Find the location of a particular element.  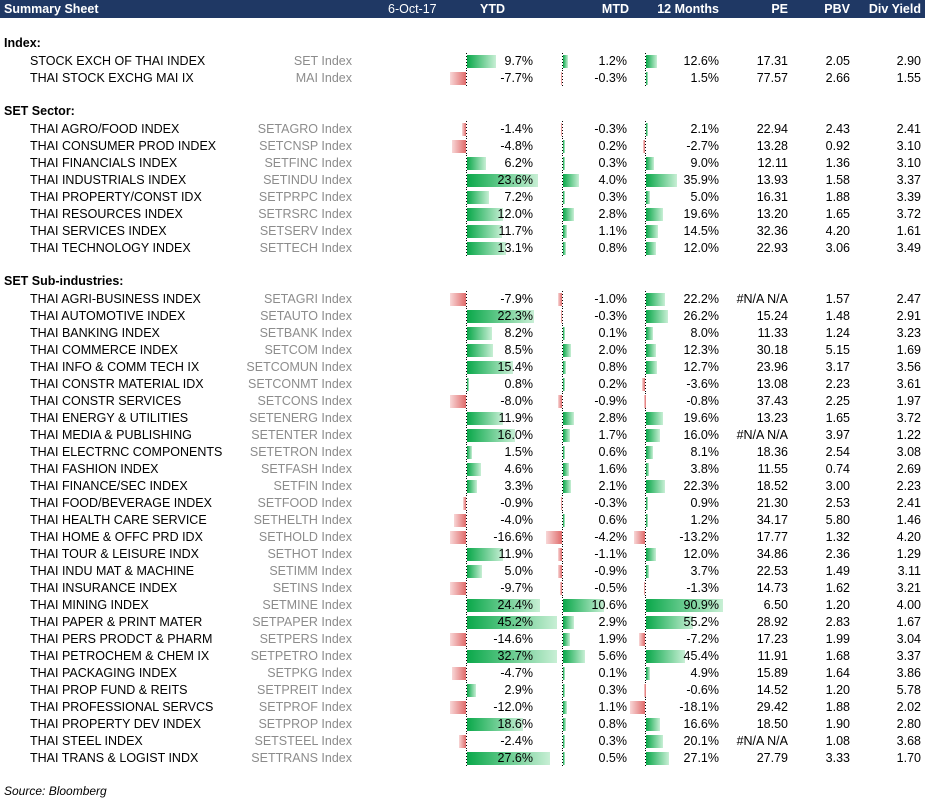

m12-value: 27.1% is located at coordinates (701, 758).